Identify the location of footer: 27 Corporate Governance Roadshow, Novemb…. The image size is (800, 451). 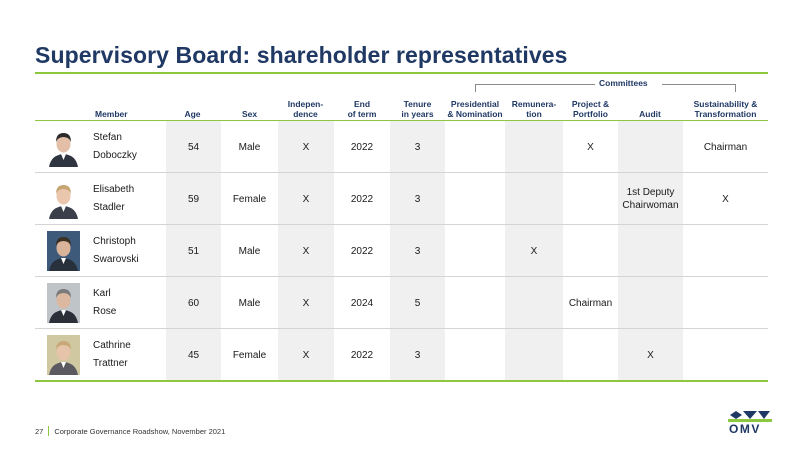
(130, 431).